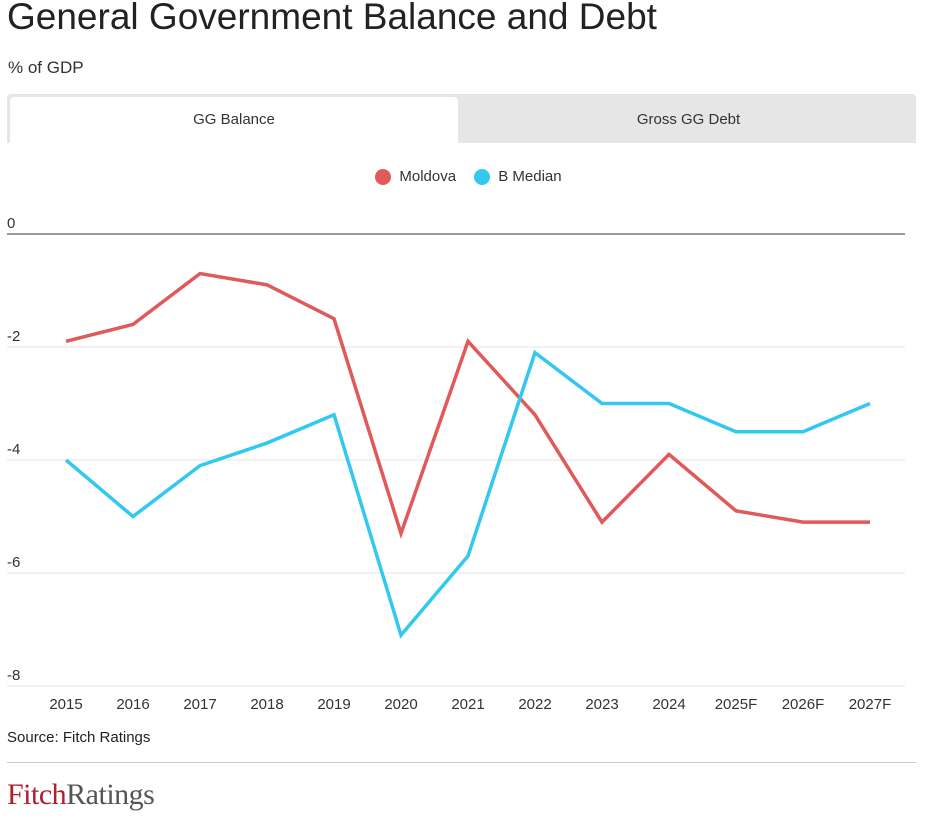 The height and width of the screenshot is (823, 937). I want to click on fitch-ratings-logo: FitchRatings, so click(81, 795).